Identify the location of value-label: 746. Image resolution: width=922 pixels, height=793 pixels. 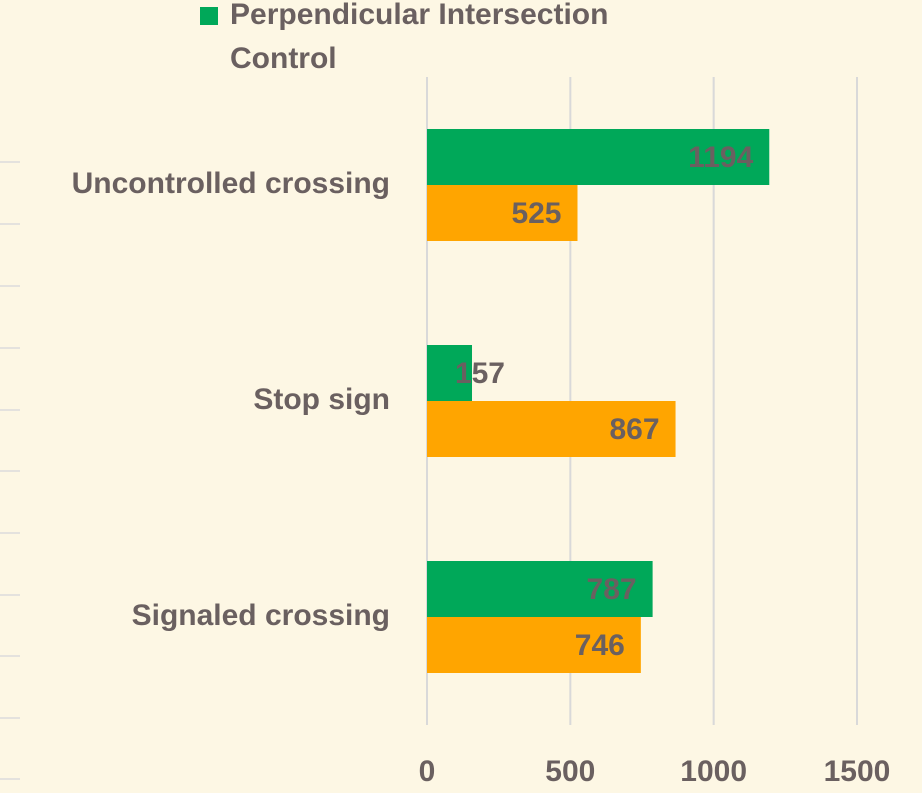
(600, 645).